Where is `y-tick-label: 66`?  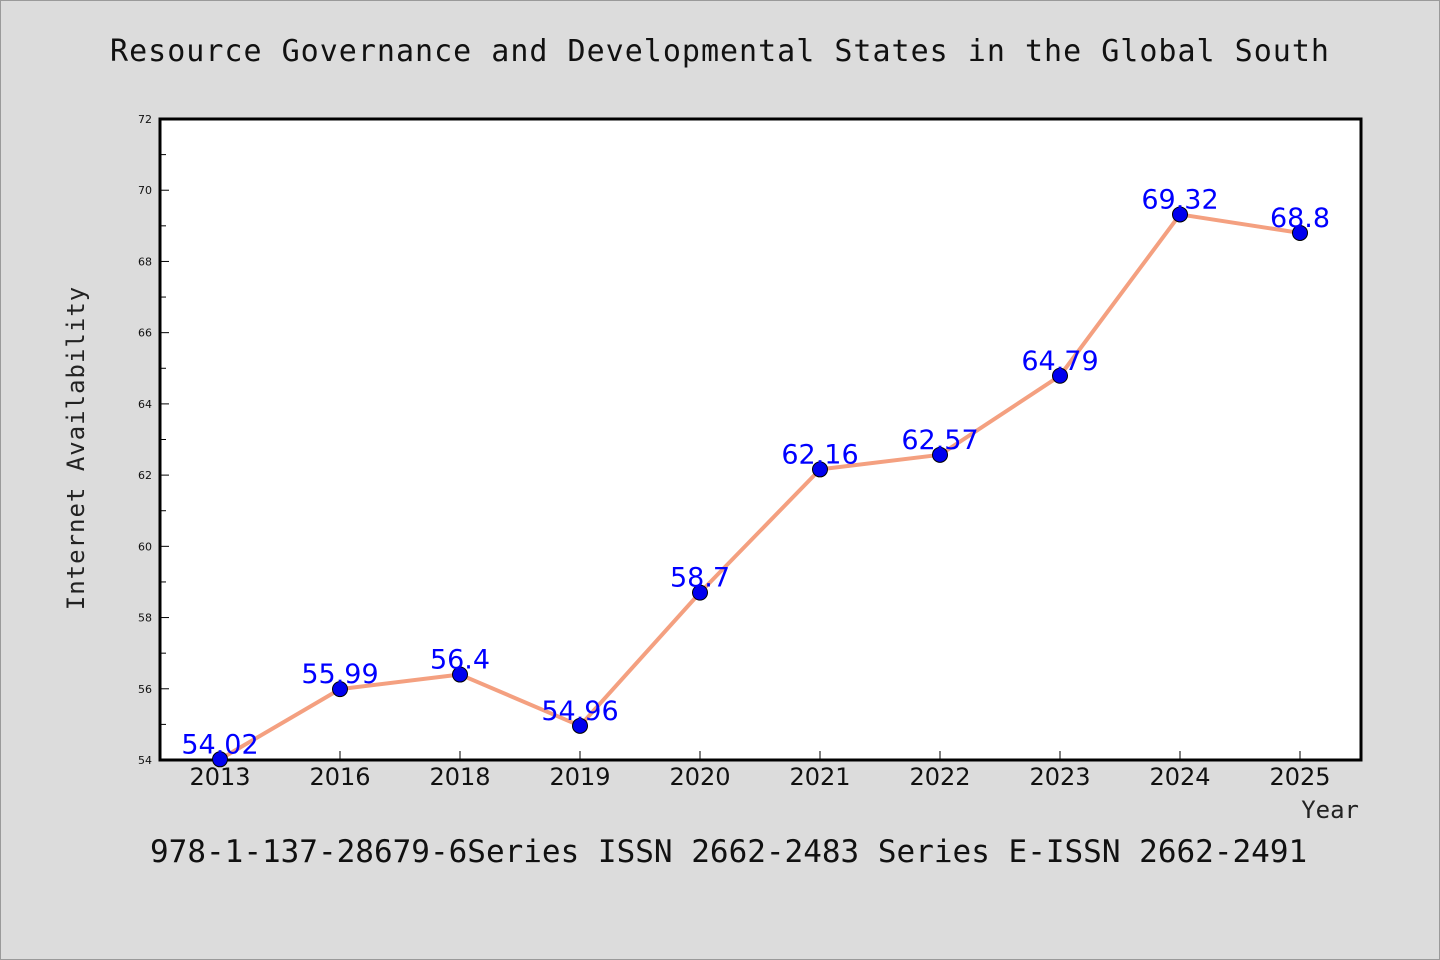
y-tick-label: 66 is located at coordinates (145, 333).